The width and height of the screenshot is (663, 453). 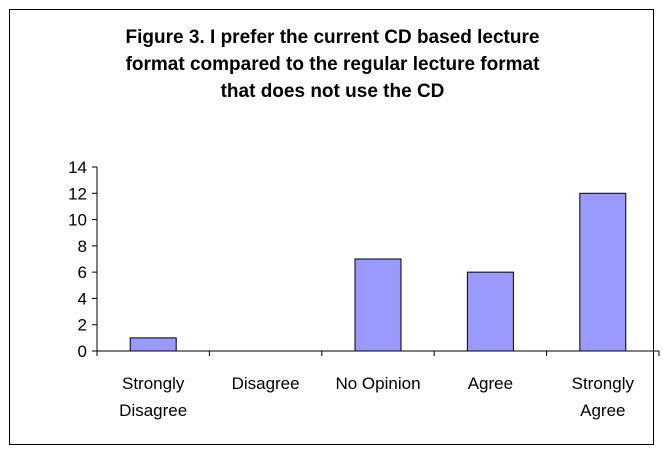 What do you see at coordinates (377, 383) in the screenshot?
I see `x-category-label: No Opinion` at bounding box center [377, 383].